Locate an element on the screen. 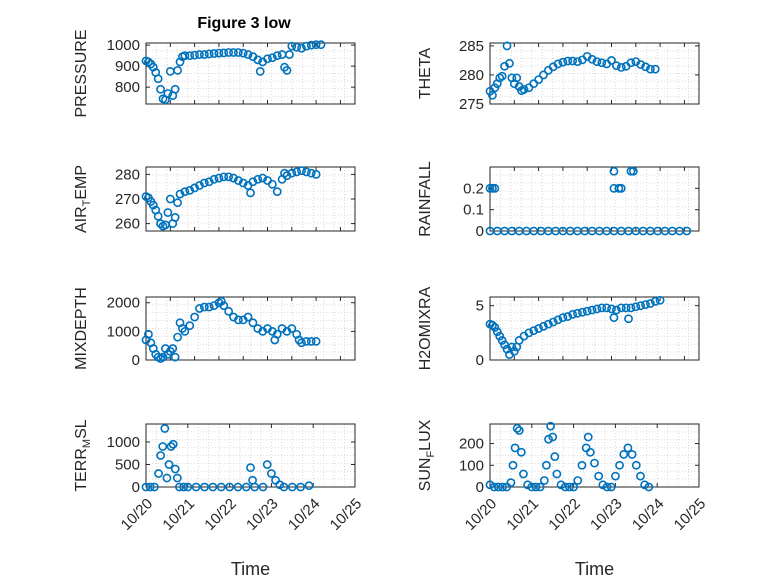  x-axis-label: Time is located at coordinates (250, 569).